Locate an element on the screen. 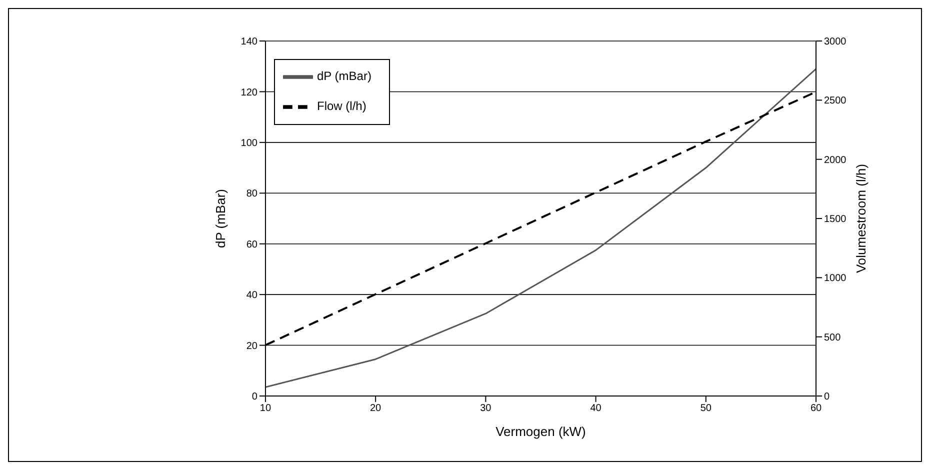 This screenshot has width=930, height=470. y2-tick-label: 3000 is located at coordinates (835, 42).